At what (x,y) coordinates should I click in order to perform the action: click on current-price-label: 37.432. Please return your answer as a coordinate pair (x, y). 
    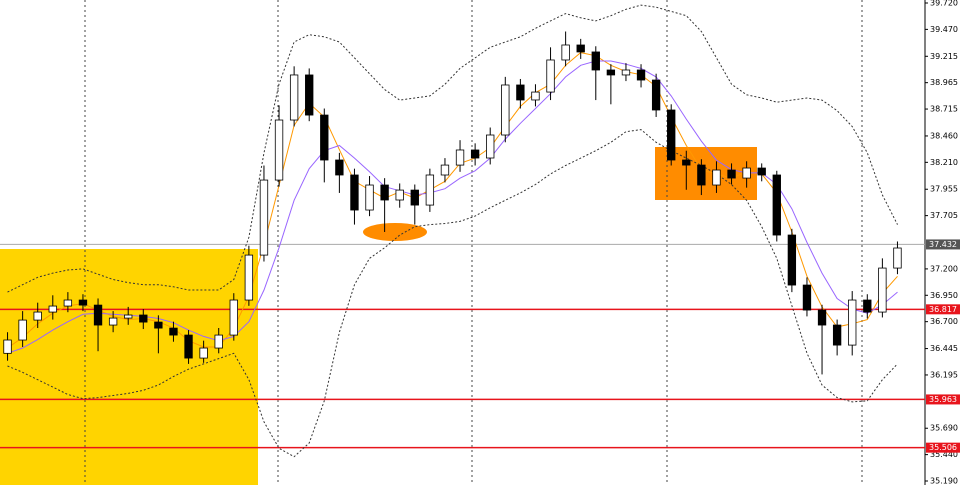
    Looking at the image, I should click on (943, 244).